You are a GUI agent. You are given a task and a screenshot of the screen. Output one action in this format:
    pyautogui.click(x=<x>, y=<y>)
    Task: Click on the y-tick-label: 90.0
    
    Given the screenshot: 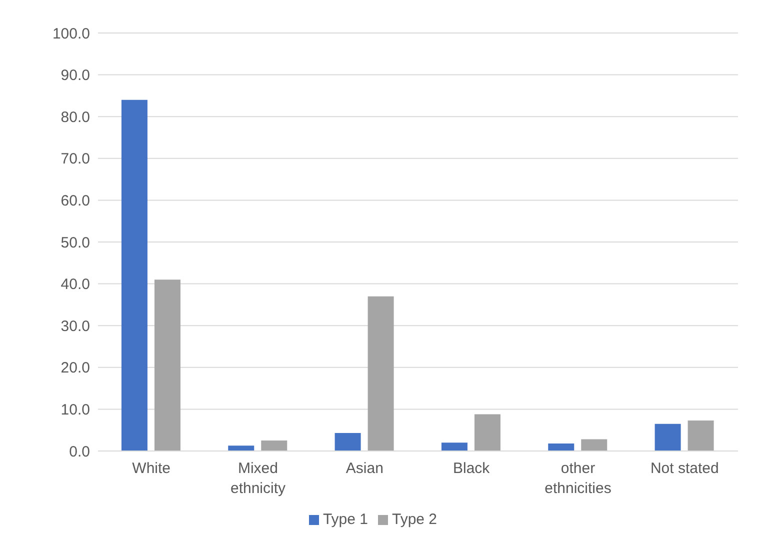 What is the action you would take?
    pyautogui.click(x=75, y=75)
    